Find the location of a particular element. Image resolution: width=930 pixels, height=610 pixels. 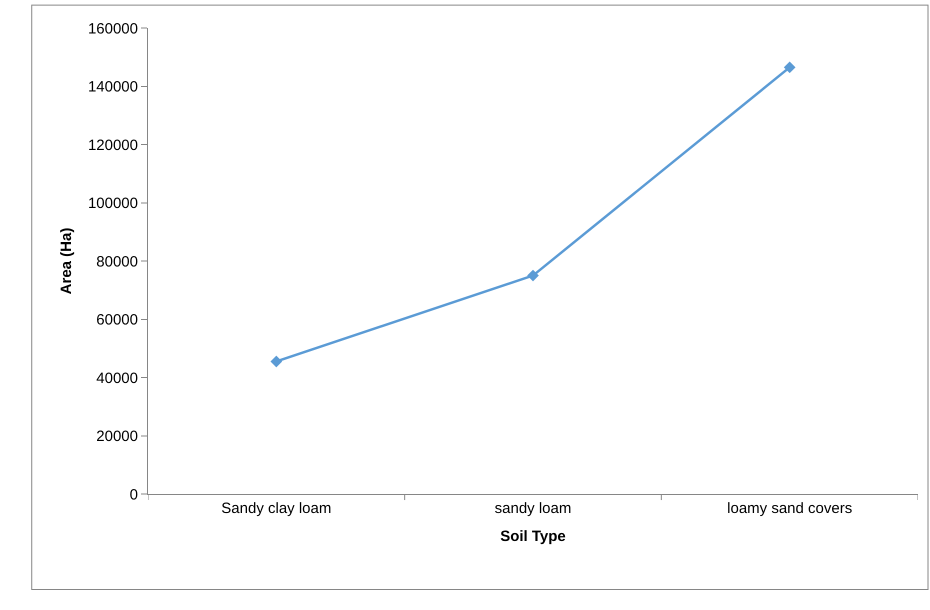

y-tick-label: 100000 is located at coordinates (113, 203).